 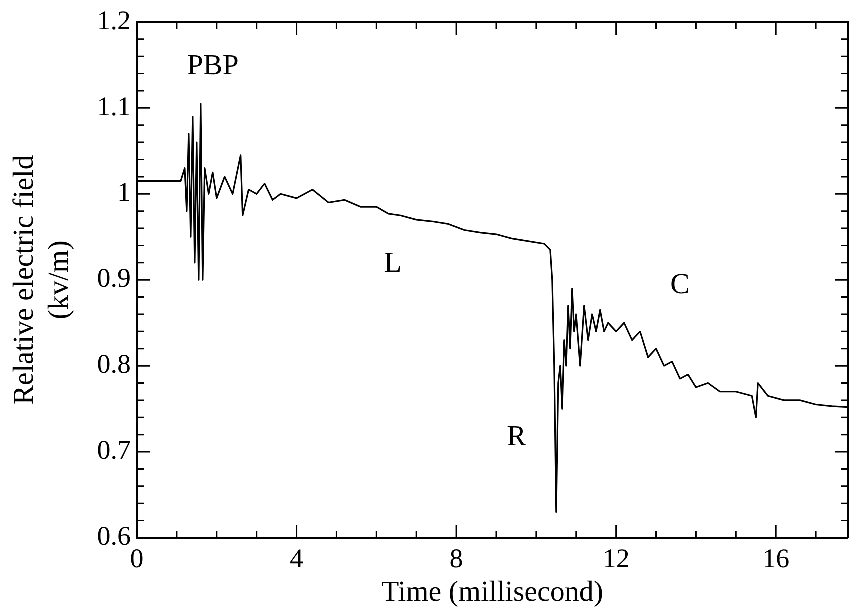 I want to click on y-axis-title: Relative electric field (kv/m), so click(x=41, y=279).